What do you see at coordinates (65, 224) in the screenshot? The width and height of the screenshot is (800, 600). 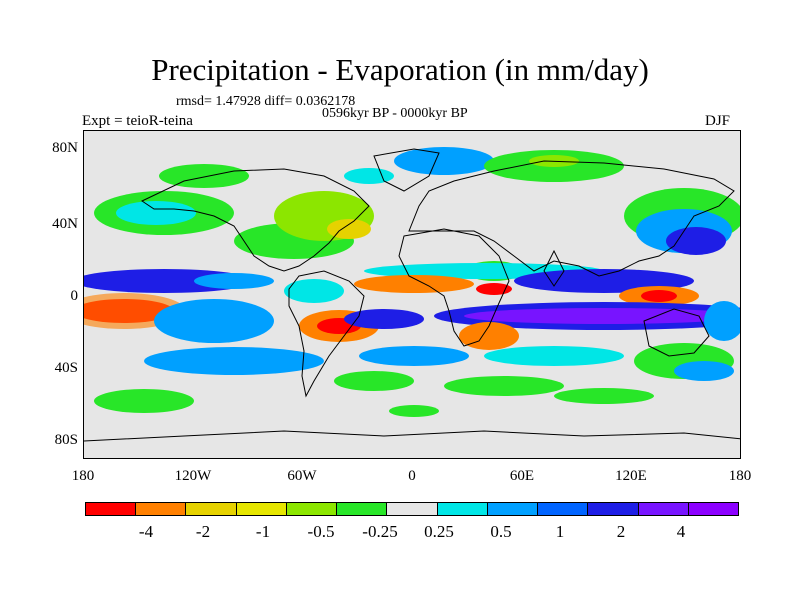 I see `lat-tick-40n: 40N` at bounding box center [65, 224].